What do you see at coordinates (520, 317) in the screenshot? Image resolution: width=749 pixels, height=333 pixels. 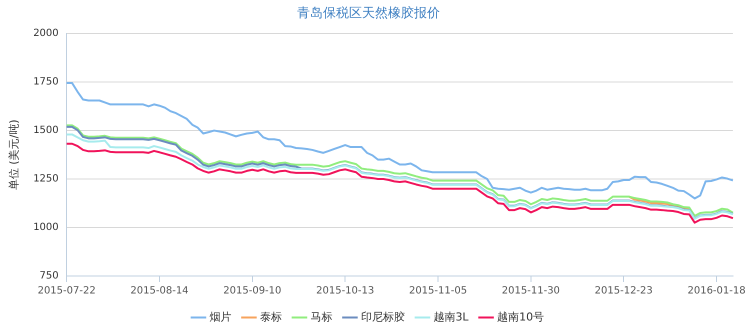 I see `legend-label: 越南10号` at bounding box center [520, 317].